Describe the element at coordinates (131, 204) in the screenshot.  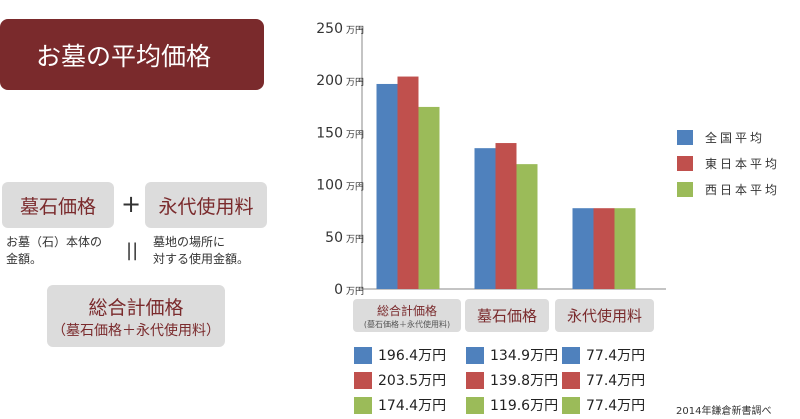
I see `plus-sign: +` at that location.